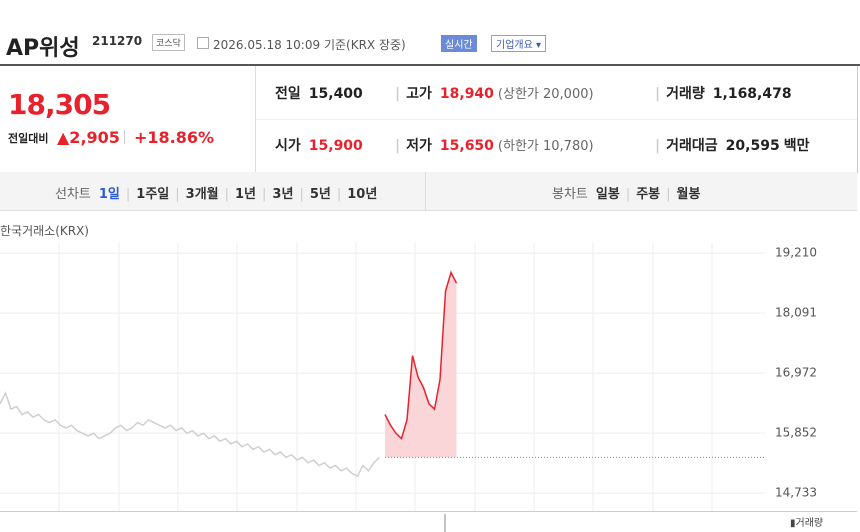 Image resolution: width=860 pixels, height=532 pixels. Describe the element at coordinates (109, 194) in the screenshot. I see `tab: 1일` at that location.